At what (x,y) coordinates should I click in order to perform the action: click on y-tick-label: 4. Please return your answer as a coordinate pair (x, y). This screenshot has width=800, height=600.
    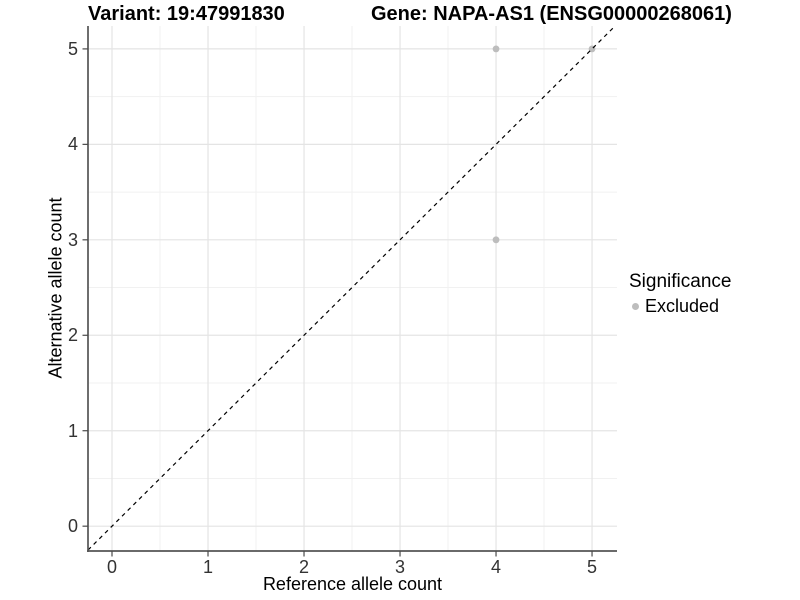
    Looking at the image, I should click on (72, 144).